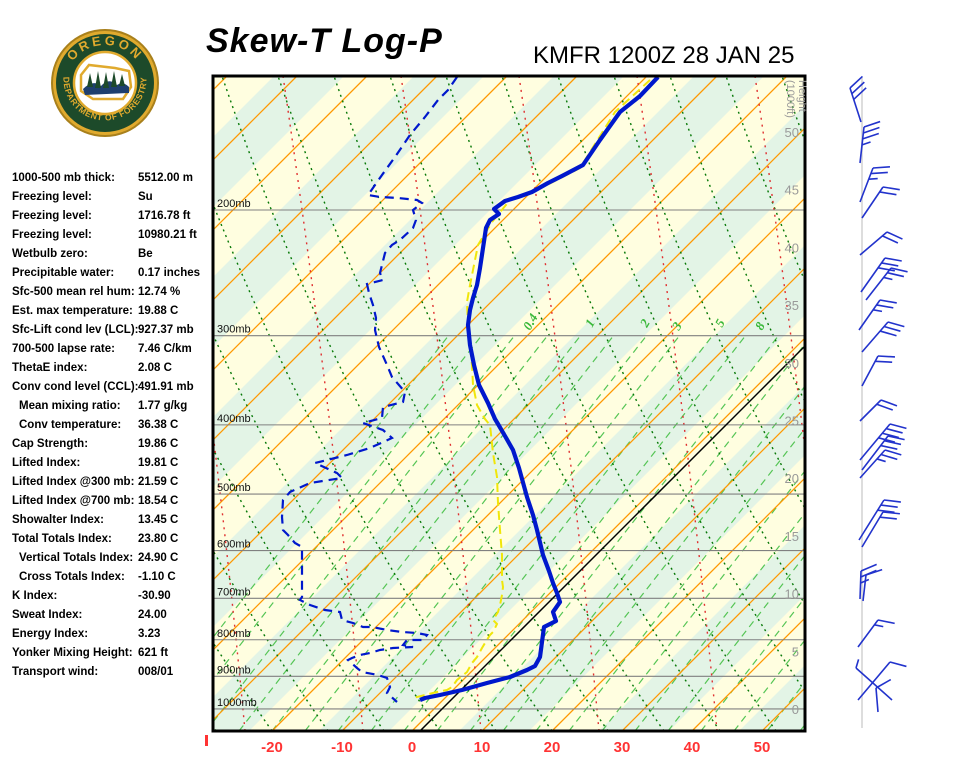 This screenshot has height=768, width=960. Describe the element at coordinates (234, 634) in the screenshot. I see `pressure-label: 800mb` at that location.